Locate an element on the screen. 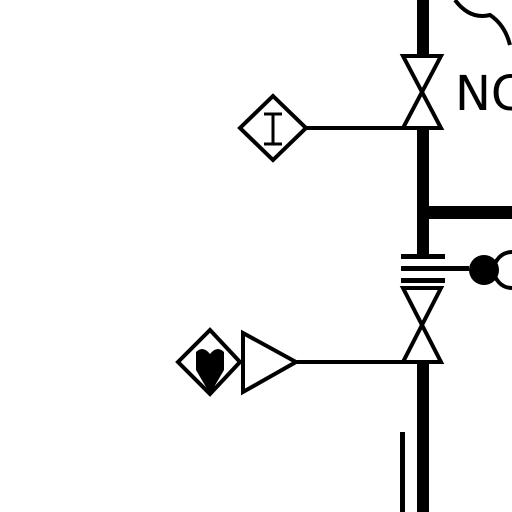 The width and height of the screenshot is (512, 512). cloud-boundary is located at coordinates (482, 23).